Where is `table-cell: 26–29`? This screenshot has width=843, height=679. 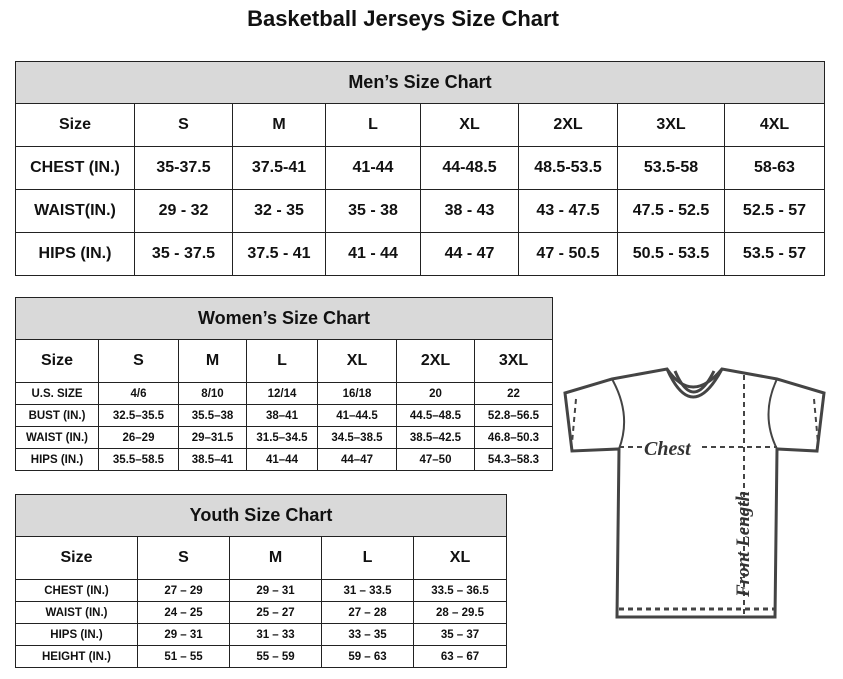
table-cell: 26–29 is located at coordinates (138, 437).